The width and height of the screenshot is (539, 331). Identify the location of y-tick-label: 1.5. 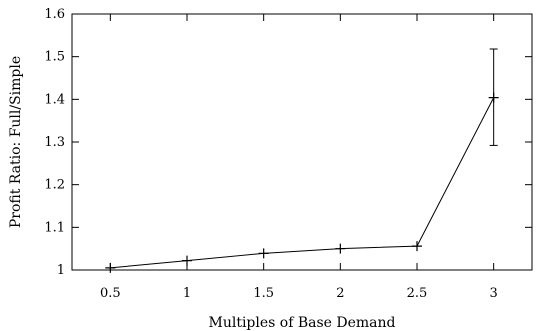
(54, 57).